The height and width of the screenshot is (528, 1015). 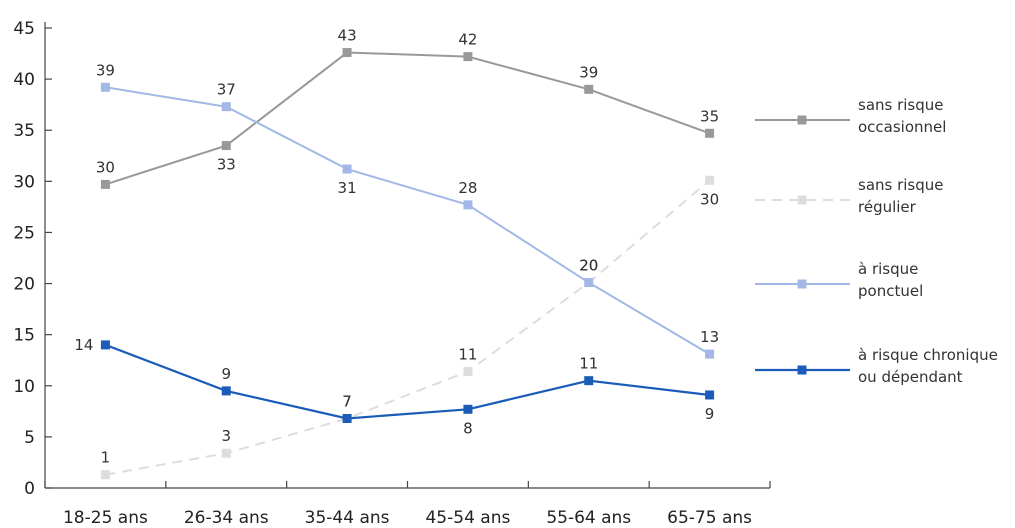 What do you see at coordinates (467, 518) in the screenshot?
I see `x-tick-label: 45-54 ans` at bounding box center [467, 518].